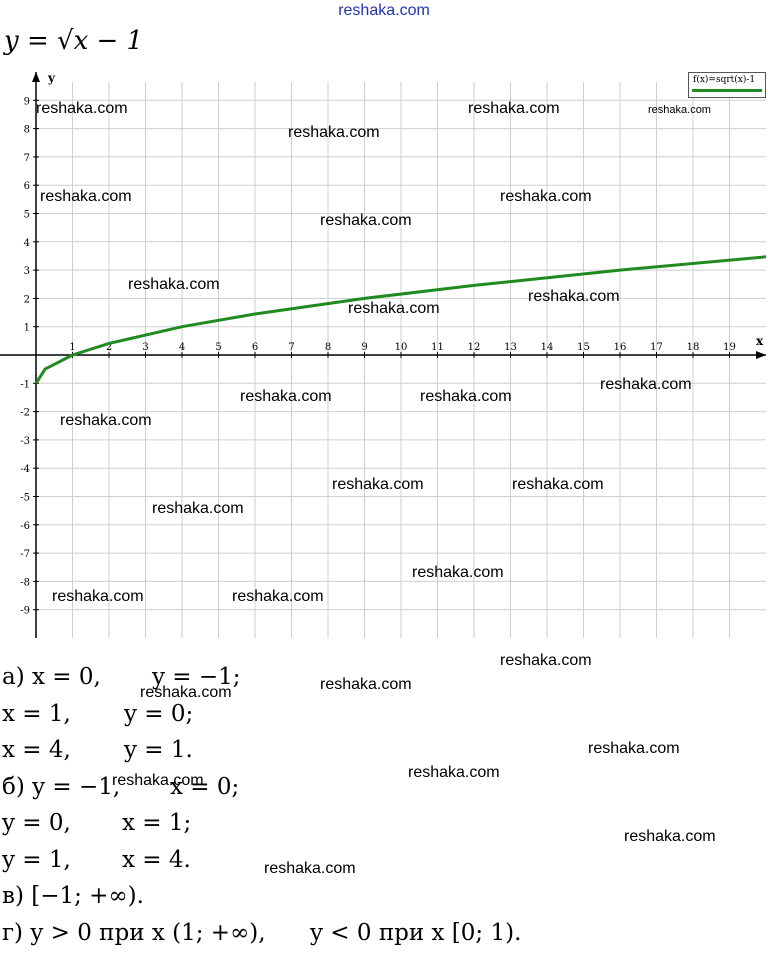  I want to click on x-axis-label: x, so click(760, 341).